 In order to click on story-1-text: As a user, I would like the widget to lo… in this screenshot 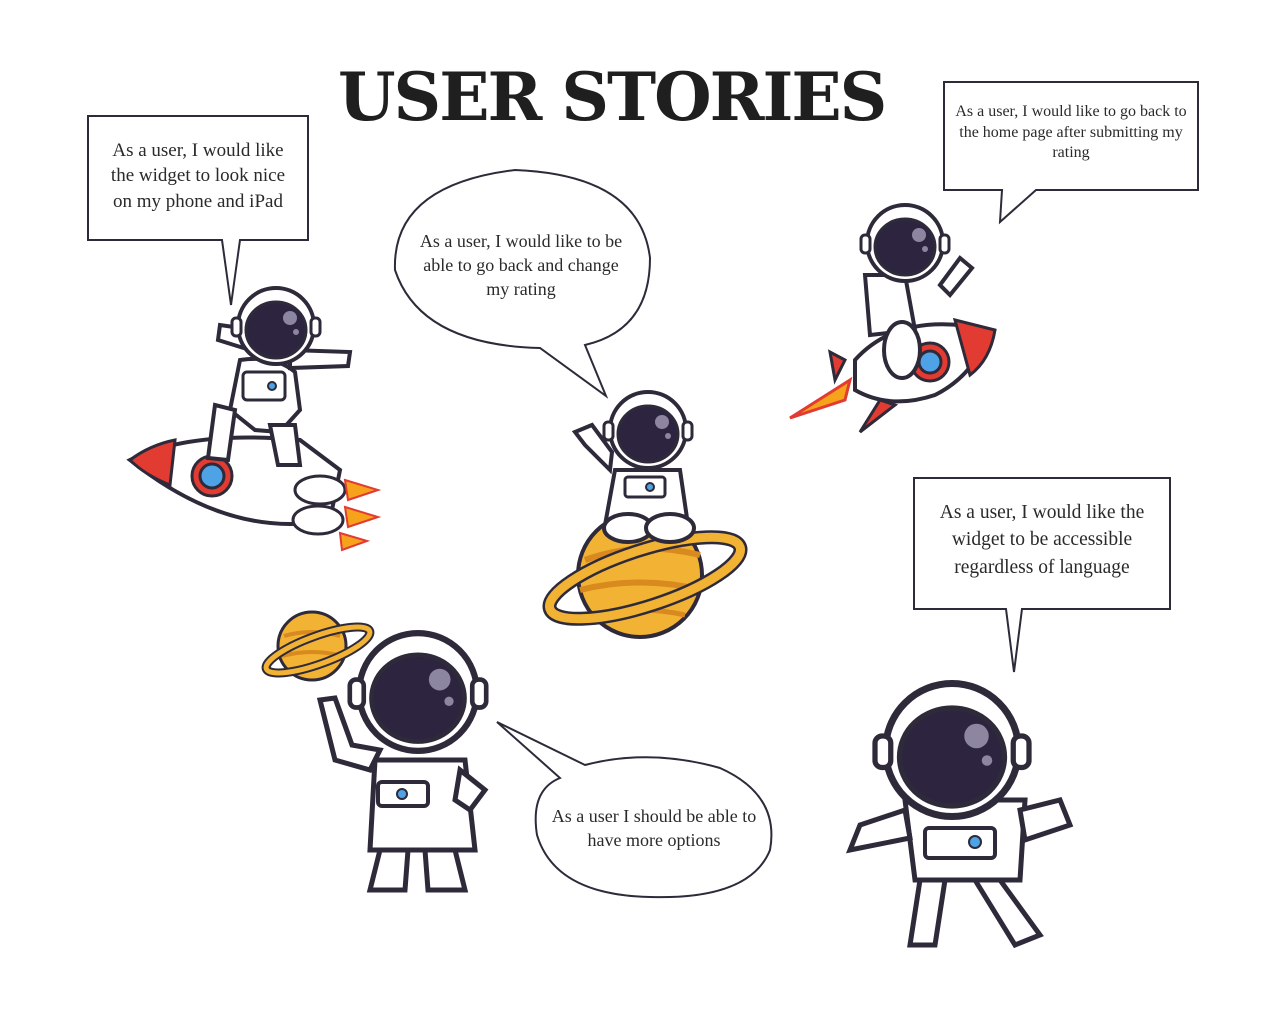, I will do `click(198, 175)`.